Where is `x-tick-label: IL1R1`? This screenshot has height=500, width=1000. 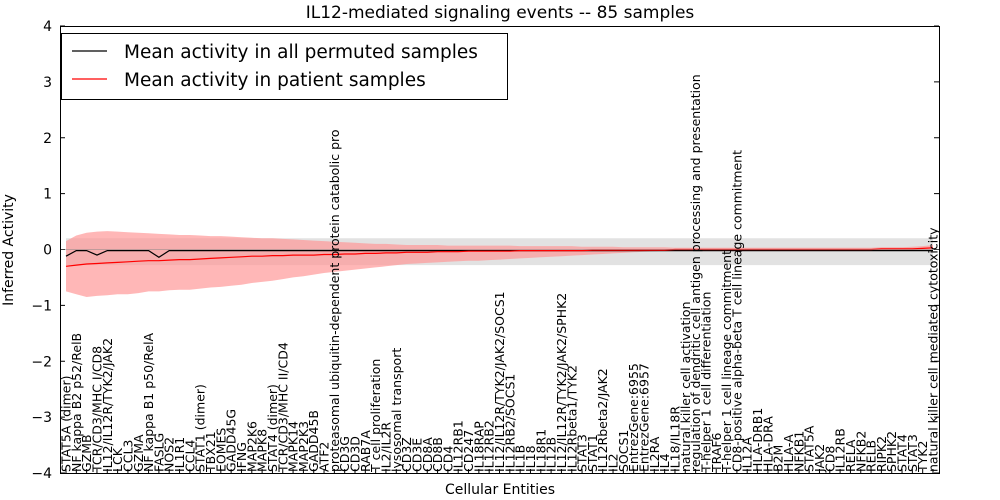
x-tick-label: IL1R1 is located at coordinates (179, 454).